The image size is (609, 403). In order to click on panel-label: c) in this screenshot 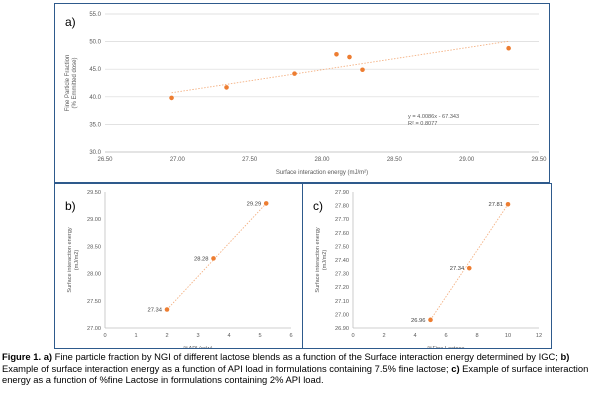, I will do `click(318, 206)`.